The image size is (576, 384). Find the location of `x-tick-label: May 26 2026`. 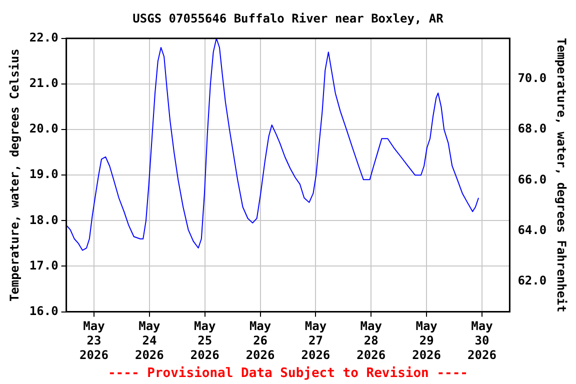

x-tick-label: May 26 2026 is located at coordinates (260, 340).